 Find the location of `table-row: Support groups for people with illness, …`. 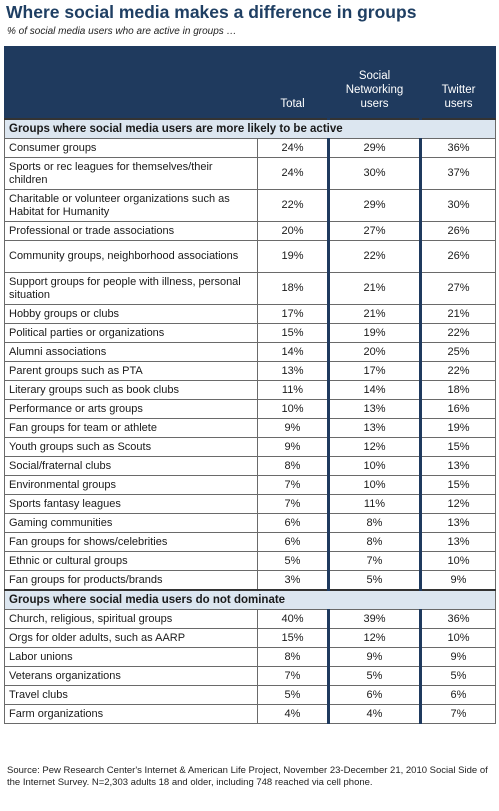

table-row: Support groups for people with illness, … is located at coordinates (250, 288).